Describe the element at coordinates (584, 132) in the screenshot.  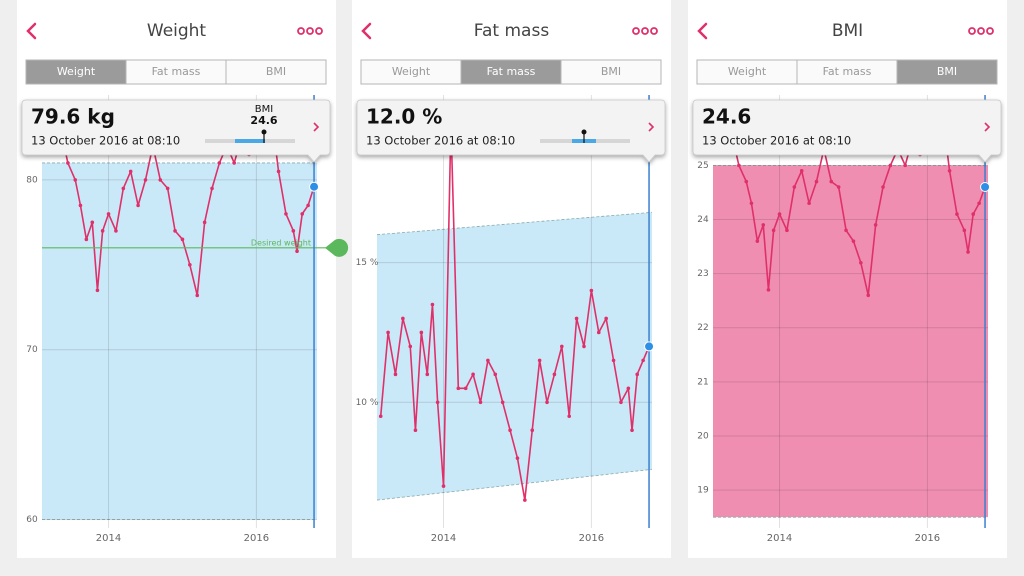
I see `gauge-knob` at that location.